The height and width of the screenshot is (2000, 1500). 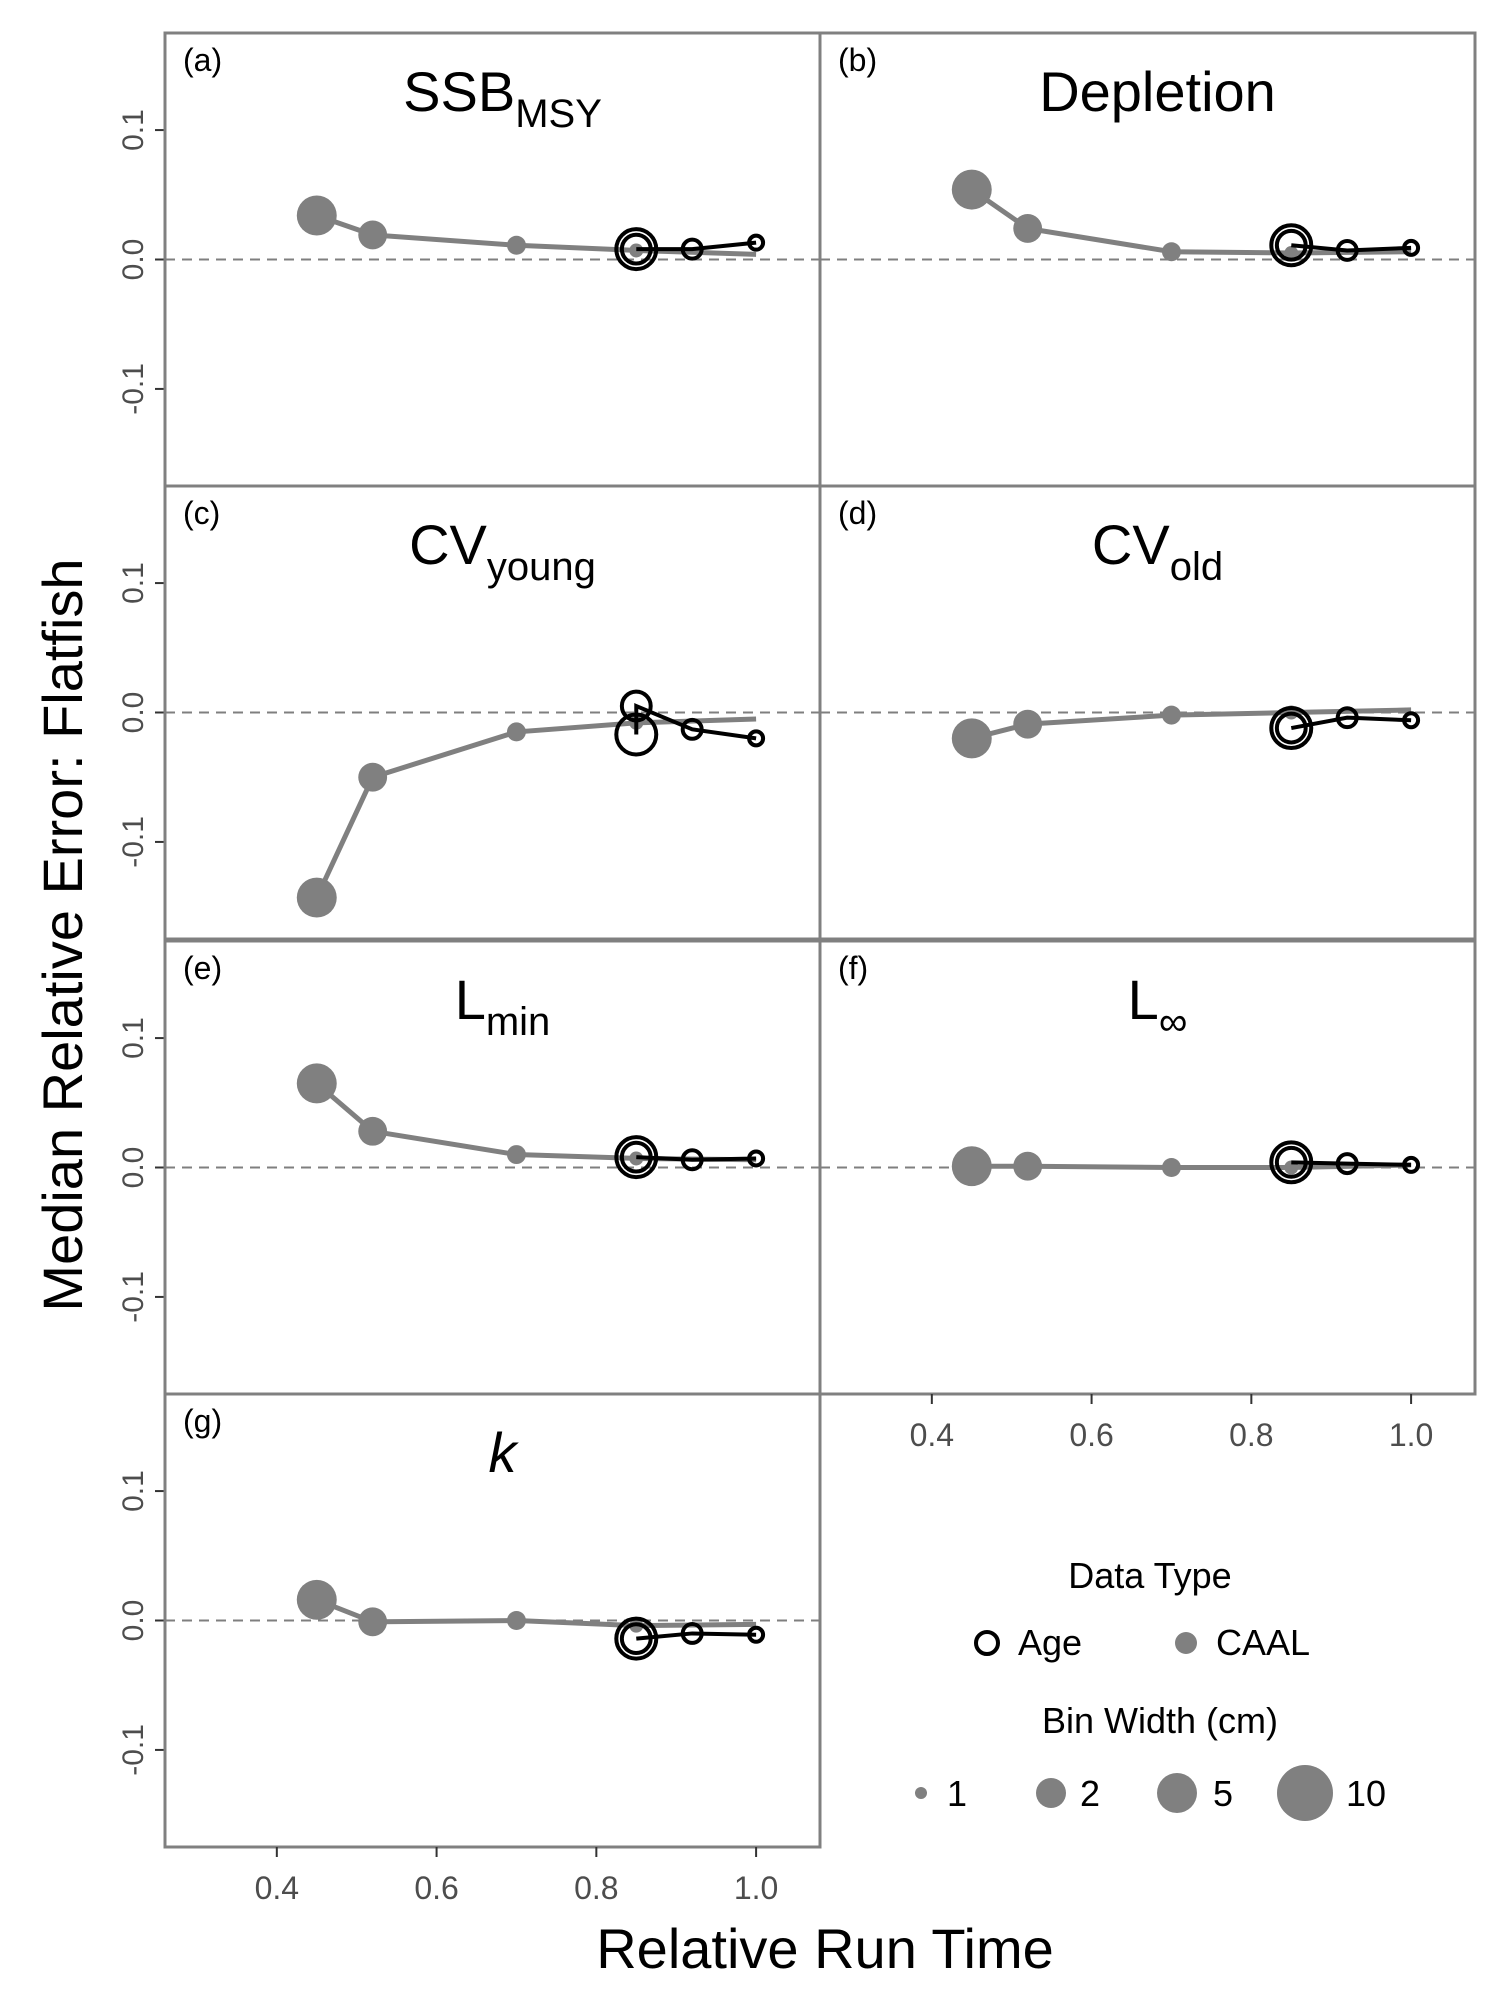 I want to click on facet-panel: (f) L∞ 0.4 0.6 0.8 1.0, so click(x=1147, y=1196).